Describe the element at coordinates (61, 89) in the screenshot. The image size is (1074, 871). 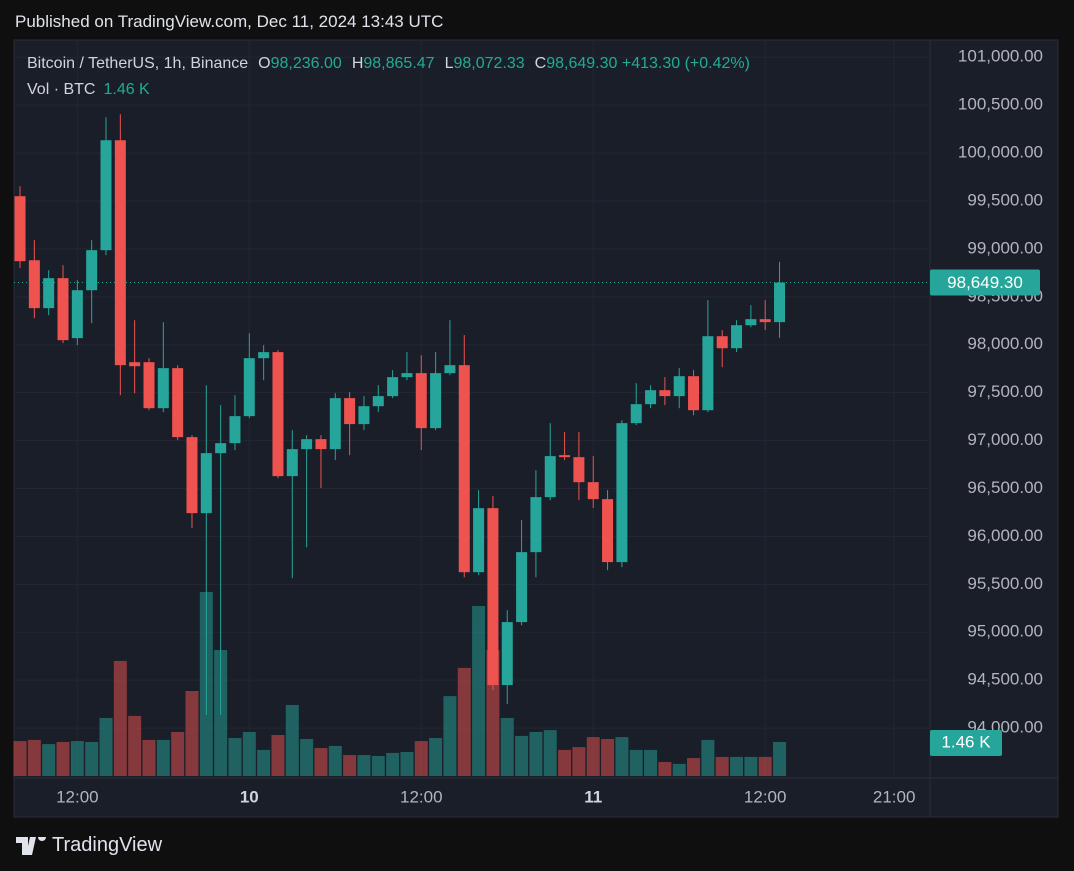
I see `volume-title: Vol · BTC` at that location.